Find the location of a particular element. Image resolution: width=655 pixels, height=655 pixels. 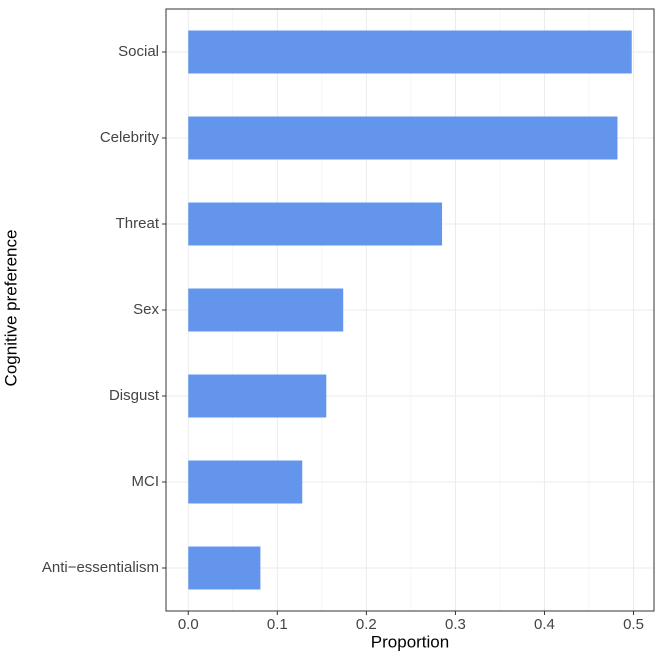

x-tick-label: 0.0 is located at coordinates (188, 624).